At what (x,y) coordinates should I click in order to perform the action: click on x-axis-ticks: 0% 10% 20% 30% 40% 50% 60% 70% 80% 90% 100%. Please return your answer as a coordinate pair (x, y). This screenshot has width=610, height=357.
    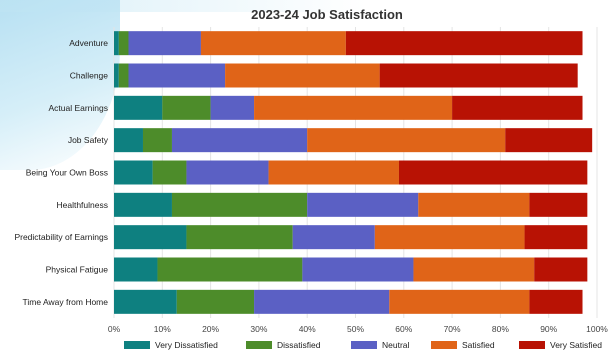
    Looking at the image, I should click on (358, 329).